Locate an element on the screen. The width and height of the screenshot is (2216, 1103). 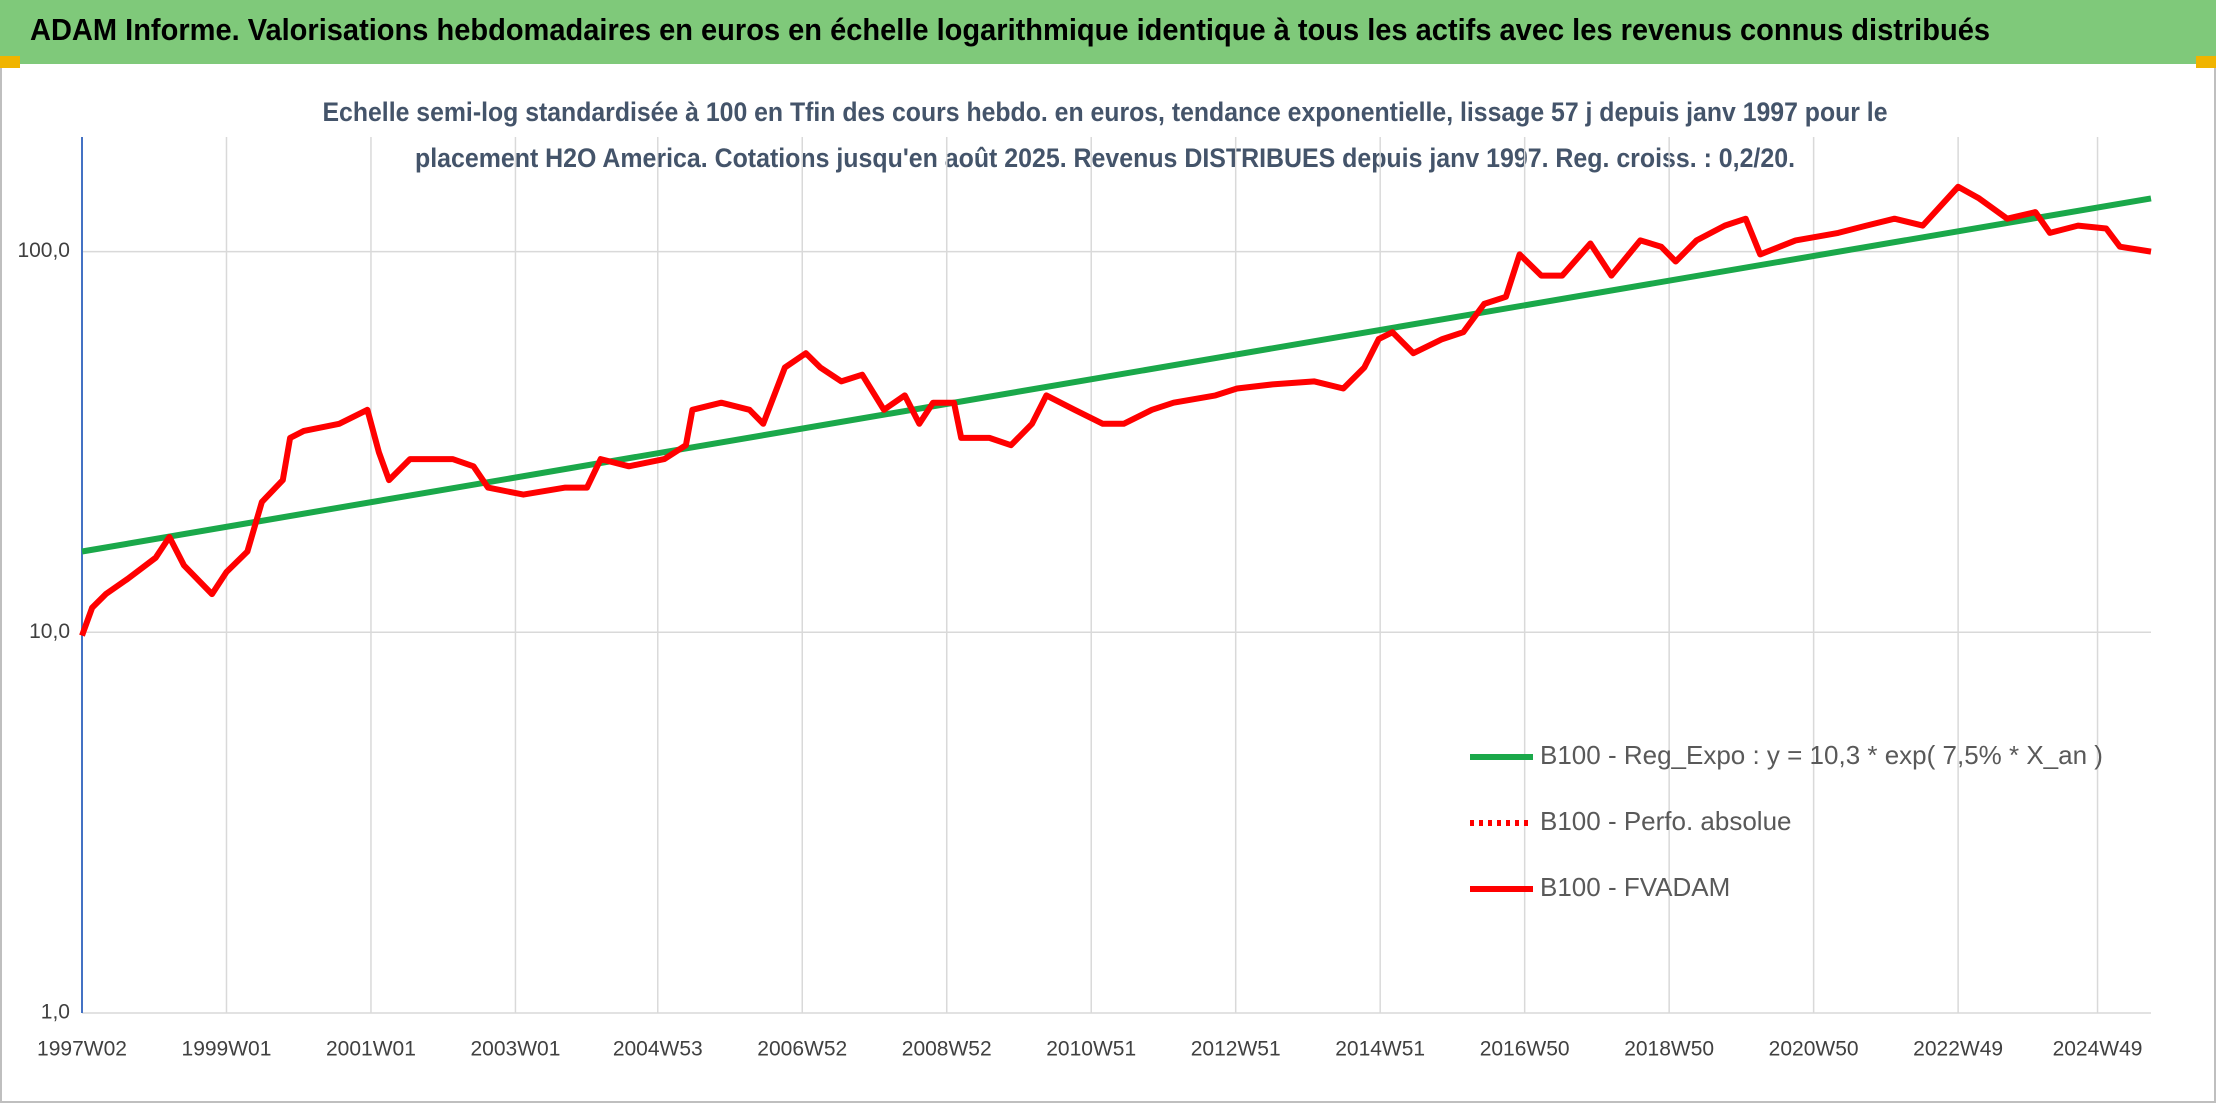
legend-label: B100 - Perfo. absolue is located at coordinates (1666, 821).